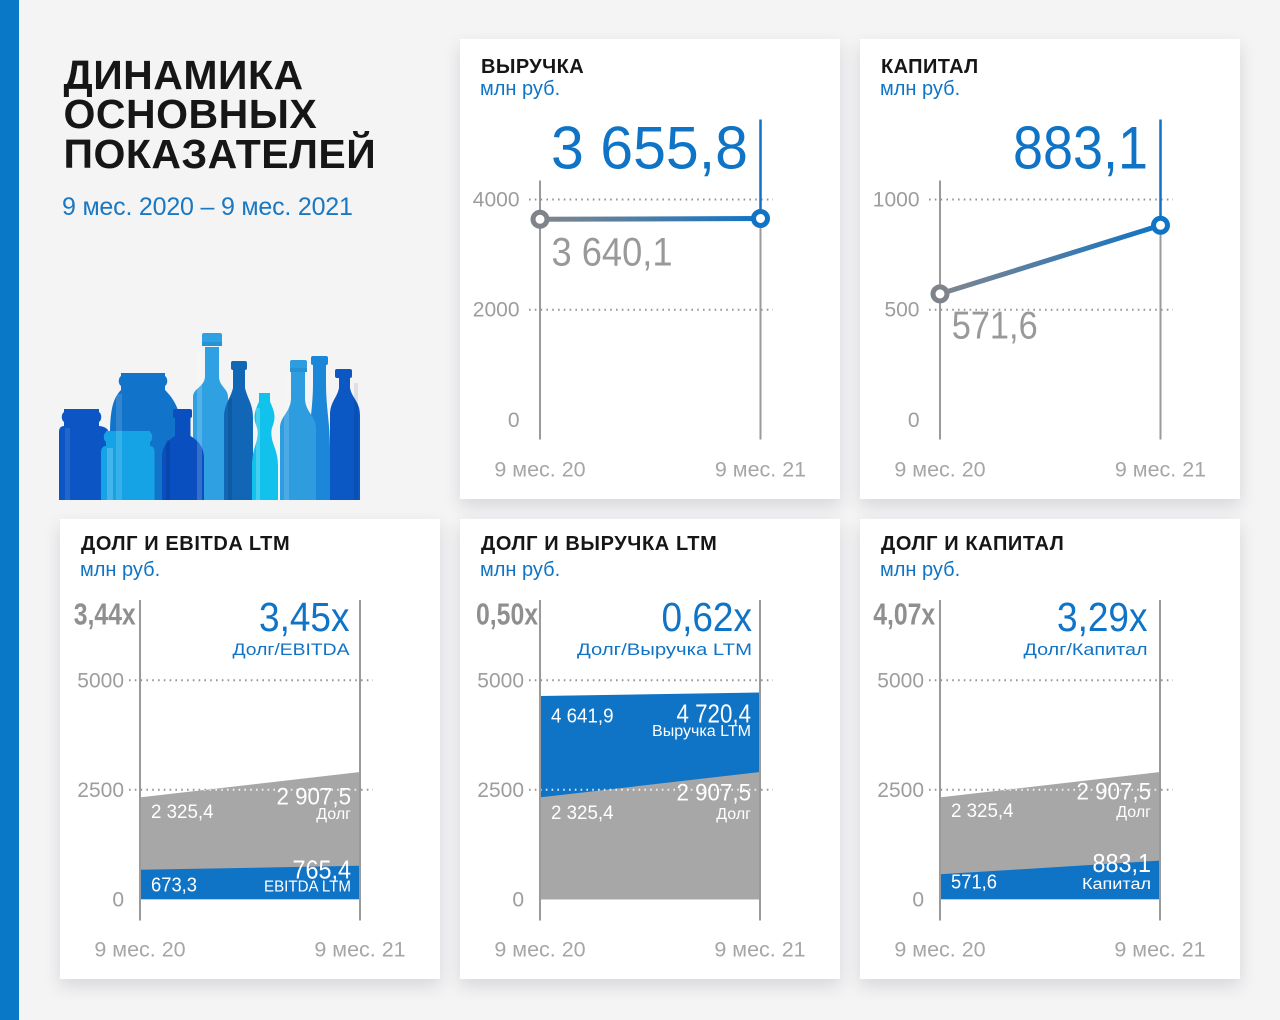 The image size is (1280, 1020). I want to click on svg-text: Долг/Капитал, so click(1086, 649).